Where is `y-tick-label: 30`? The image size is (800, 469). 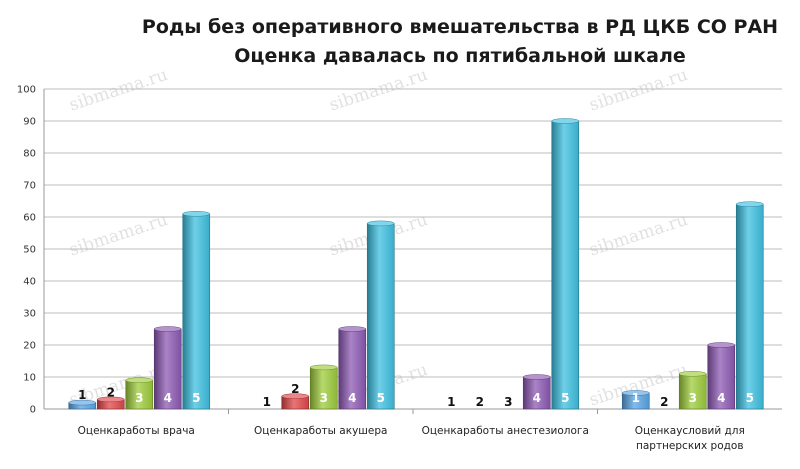
y-tick-label: 30 is located at coordinates (29, 314).